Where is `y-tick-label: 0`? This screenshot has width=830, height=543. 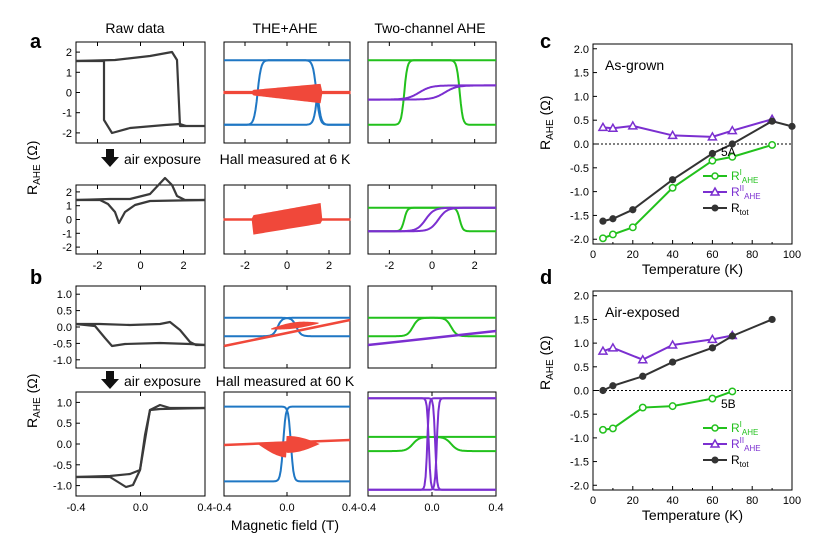
y-tick-label: 0 is located at coordinates (69, 221).